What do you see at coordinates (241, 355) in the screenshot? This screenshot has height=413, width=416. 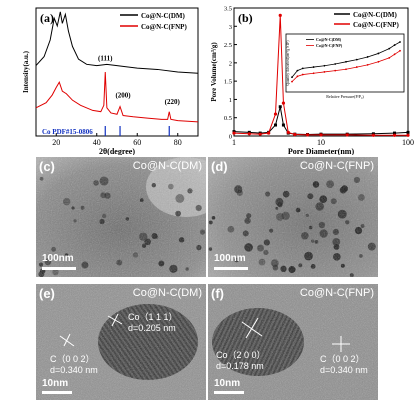 I see `co-200-label: Co（2 0 0）` at bounding box center [241, 355].